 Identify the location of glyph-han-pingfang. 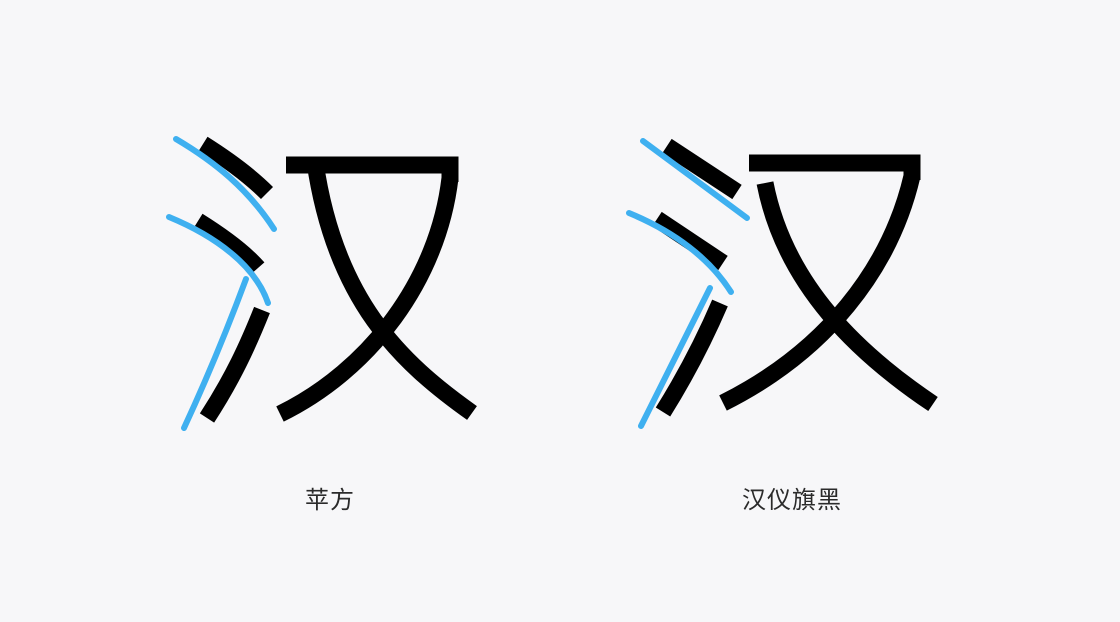
(321, 283).